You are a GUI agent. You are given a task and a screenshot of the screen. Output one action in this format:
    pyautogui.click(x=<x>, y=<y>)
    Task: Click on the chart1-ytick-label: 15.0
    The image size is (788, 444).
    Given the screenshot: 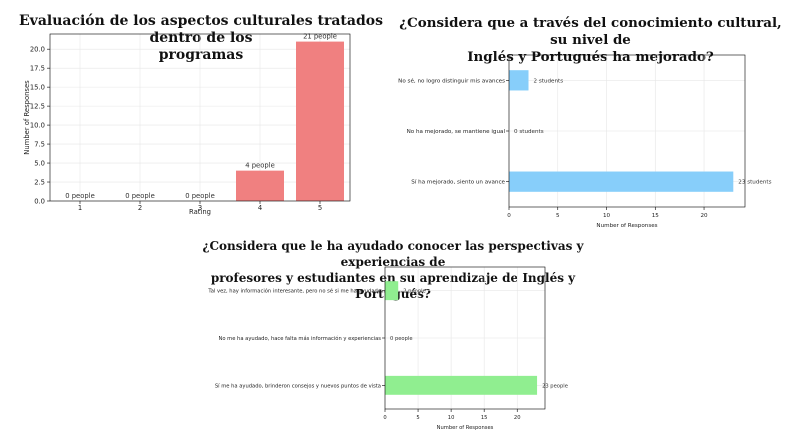 What is the action you would take?
    pyautogui.click(x=37, y=88)
    